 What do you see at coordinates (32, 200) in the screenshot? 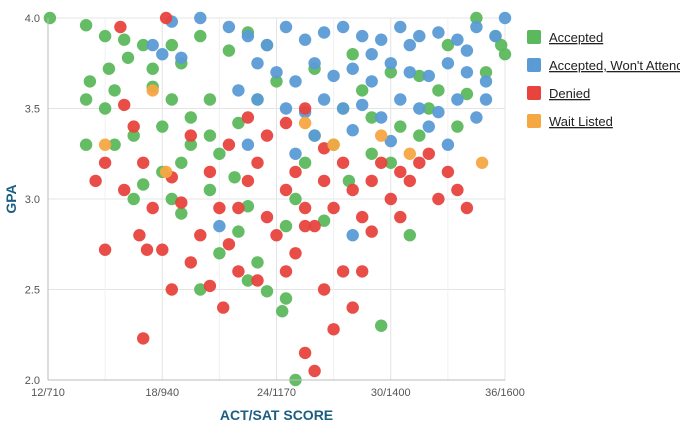
I see `y-tick-label: 3.0` at bounding box center [32, 200].